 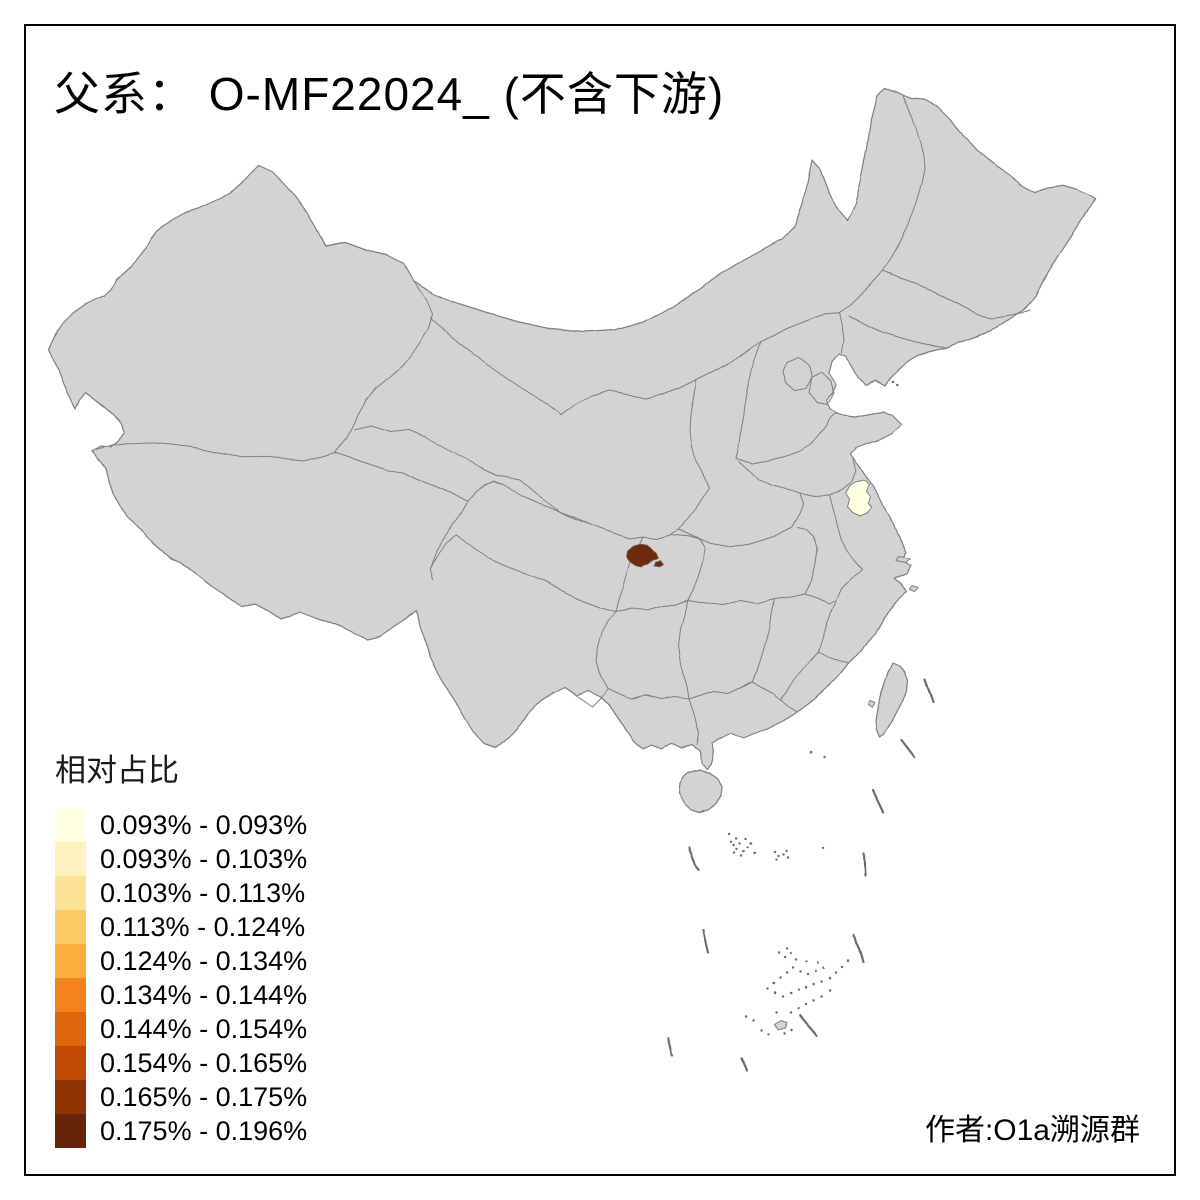 I want to click on legend-range-label: 0.124% - 0.134%, so click(x=204, y=960).